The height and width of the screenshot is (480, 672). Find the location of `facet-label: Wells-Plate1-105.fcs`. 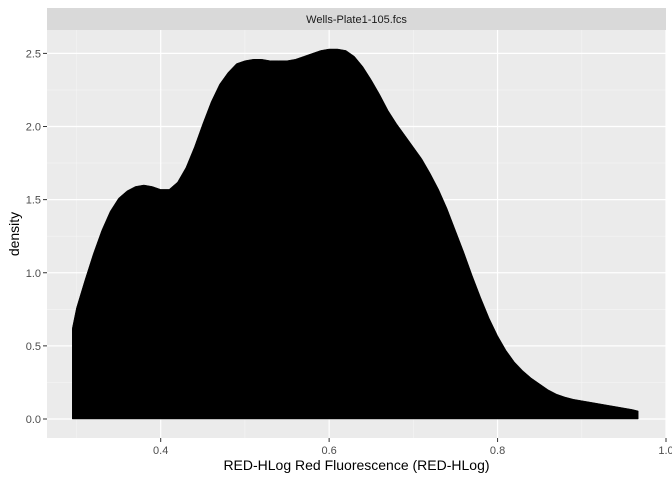

facet-label: Wells-Plate1-105.fcs is located at coordinates (356, 20).